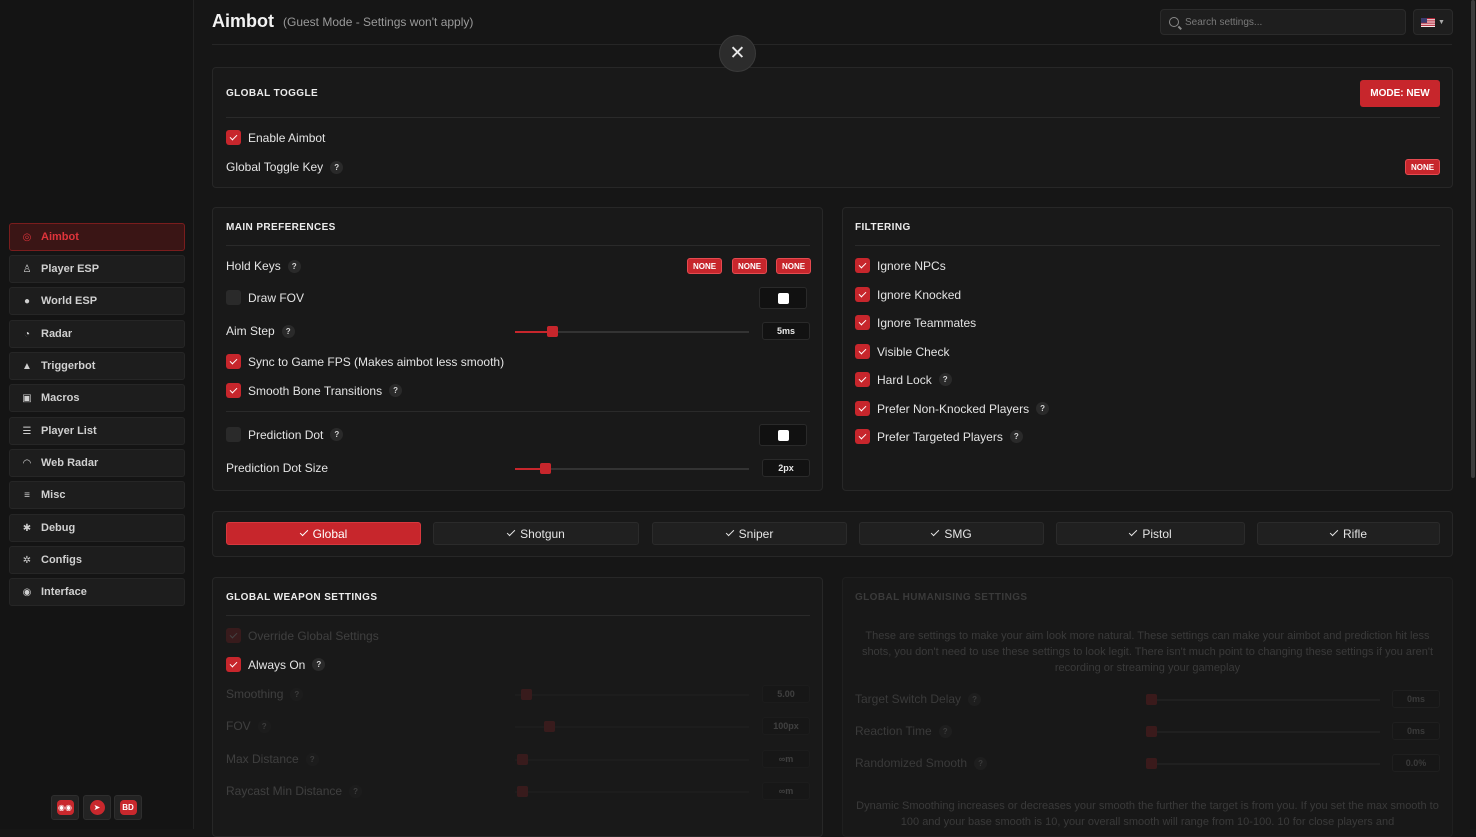 Image resolution: width=1476 pixels, height=837 pixels. Describe the element at coordinates (97, 431) in the screenshot. I see `sidebar-item-player-list: ☰ Player List` at that location.